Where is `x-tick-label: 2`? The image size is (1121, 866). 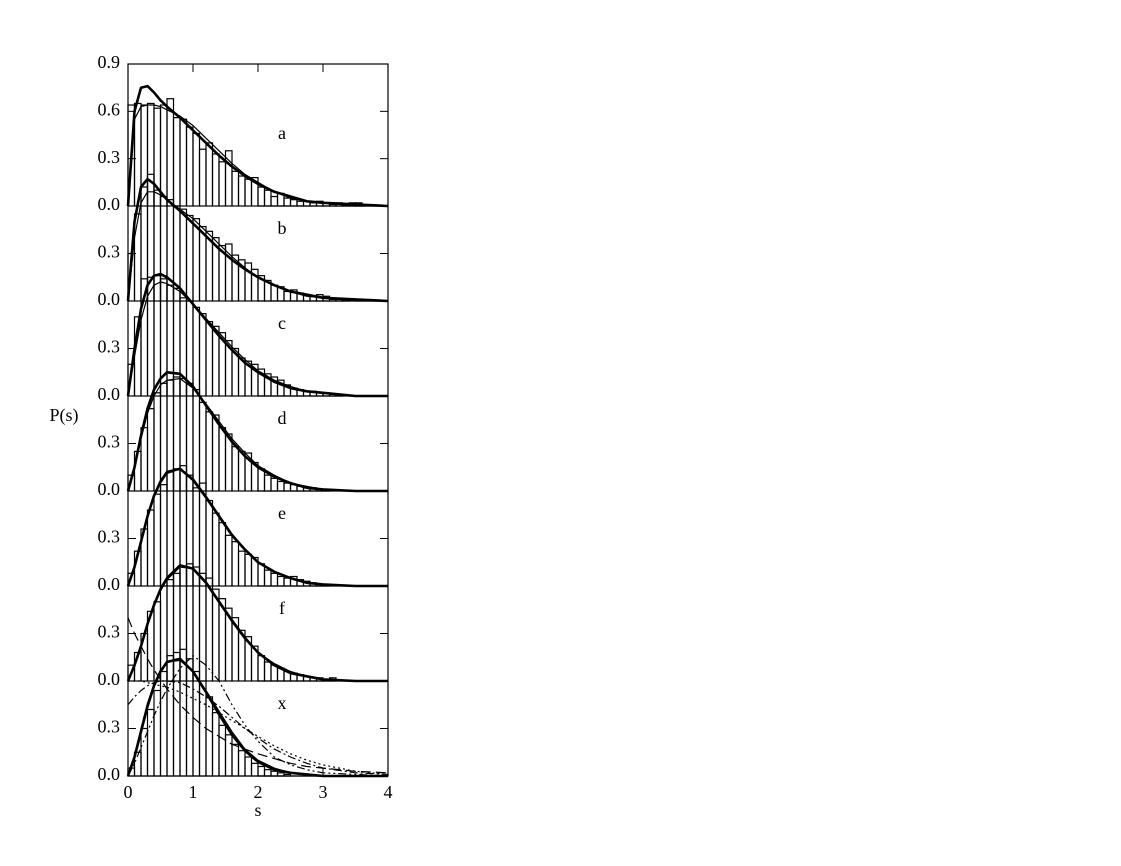 x-tick-label: 2 is located at coordinates (258, 792).